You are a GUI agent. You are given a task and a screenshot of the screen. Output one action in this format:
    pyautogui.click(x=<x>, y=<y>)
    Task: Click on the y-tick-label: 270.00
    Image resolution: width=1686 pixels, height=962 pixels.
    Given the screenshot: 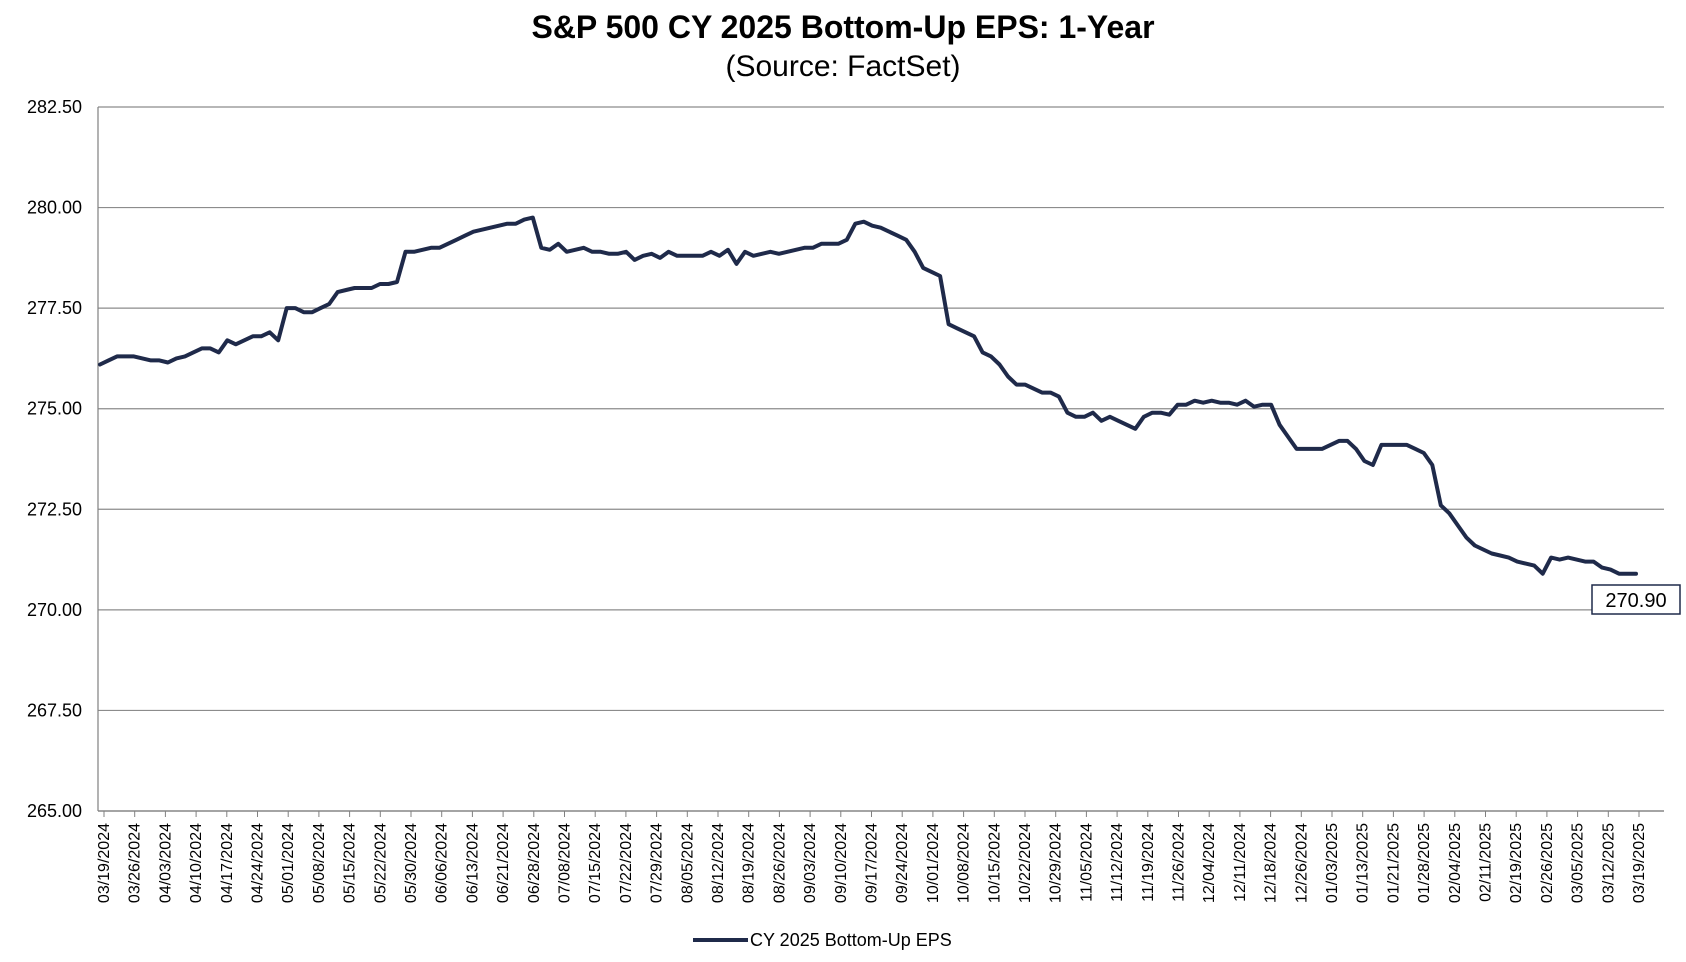 What is the action you would take?
    pyautogui.click(x=54, y=610)
    